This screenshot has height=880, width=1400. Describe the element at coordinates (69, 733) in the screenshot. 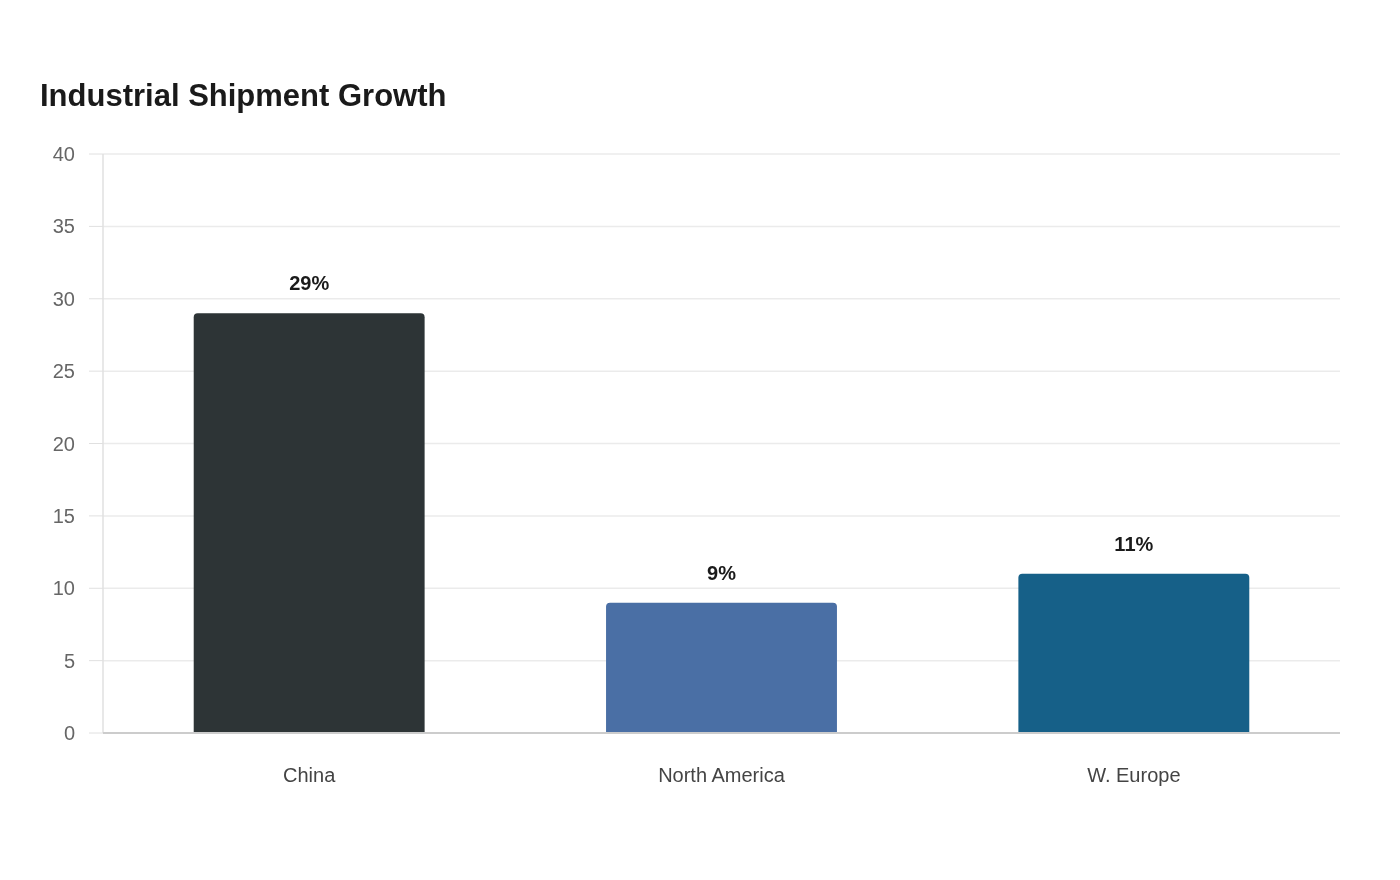

I see `y-tick-label: 0` at that location.